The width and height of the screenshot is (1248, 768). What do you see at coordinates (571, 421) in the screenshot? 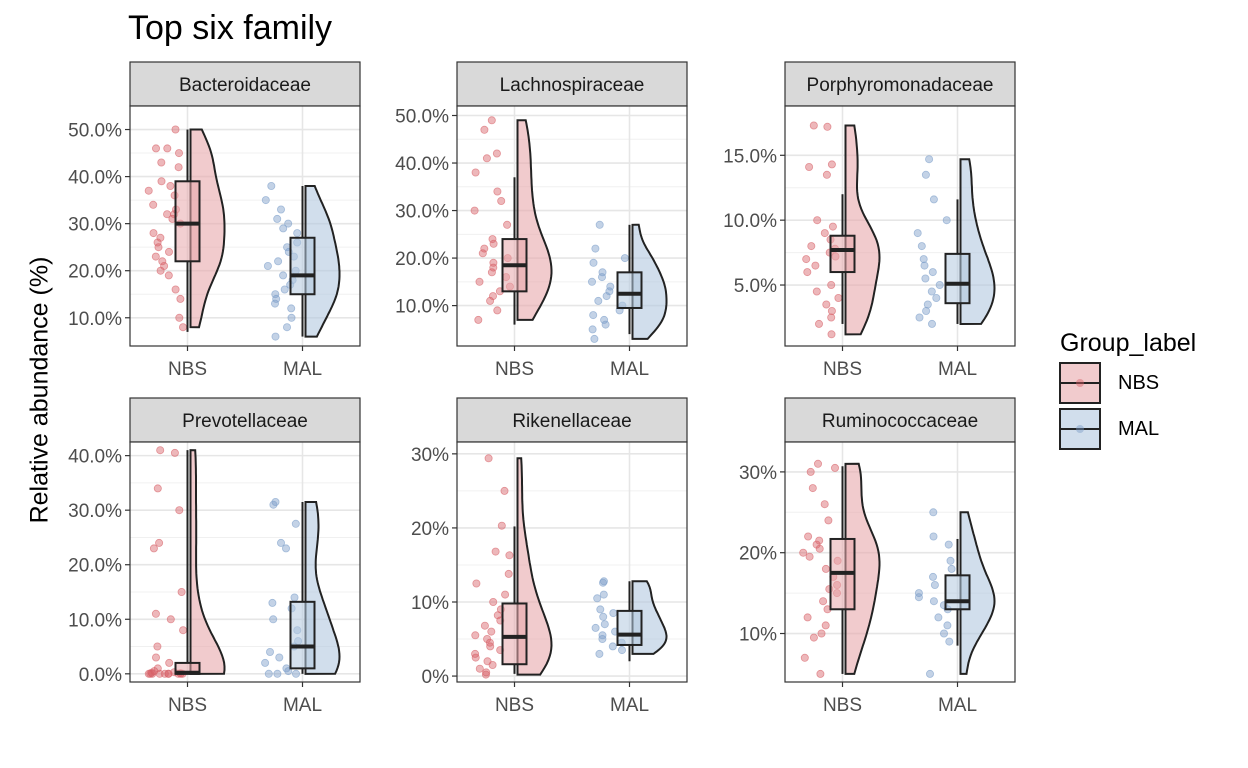
I see `facet-strip-label: Rikenellaceae` at bounding box center [571, 421].